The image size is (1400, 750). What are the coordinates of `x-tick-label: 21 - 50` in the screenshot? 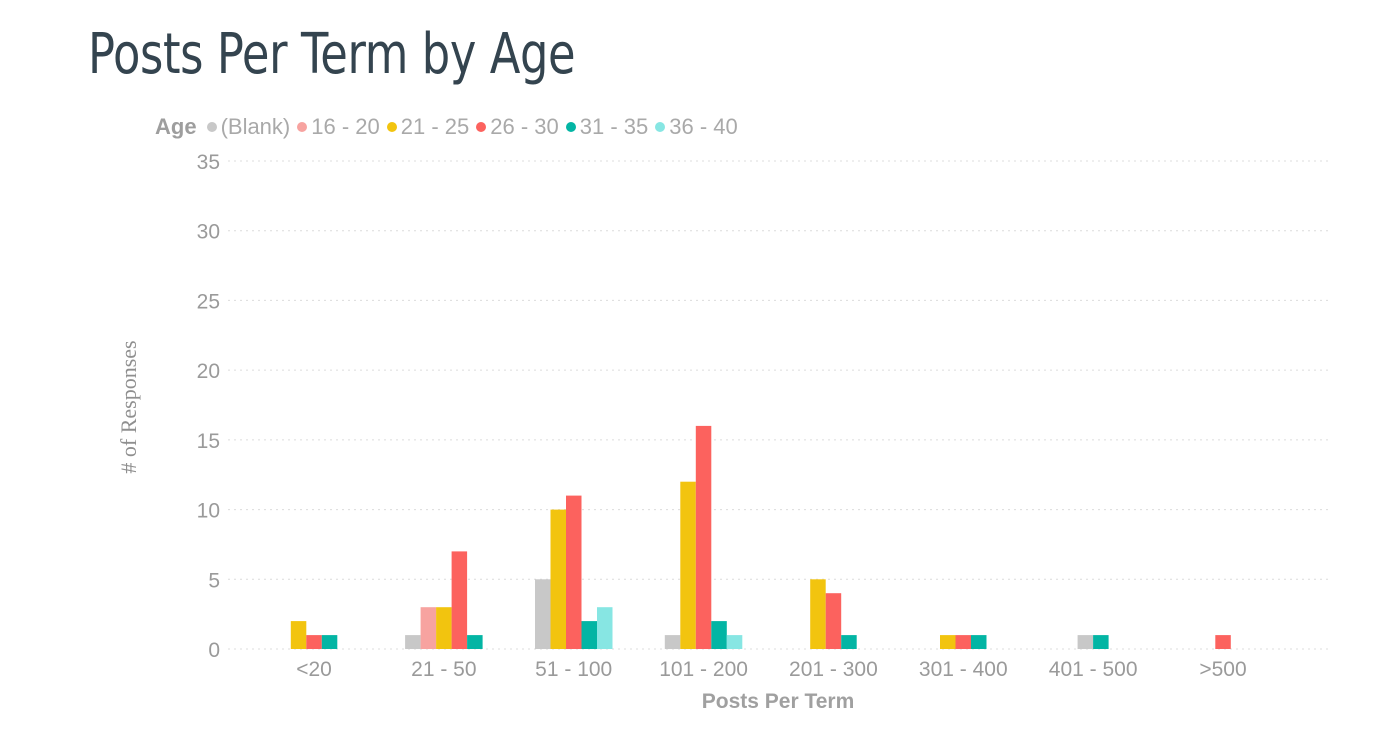 It's located at (443, 669).